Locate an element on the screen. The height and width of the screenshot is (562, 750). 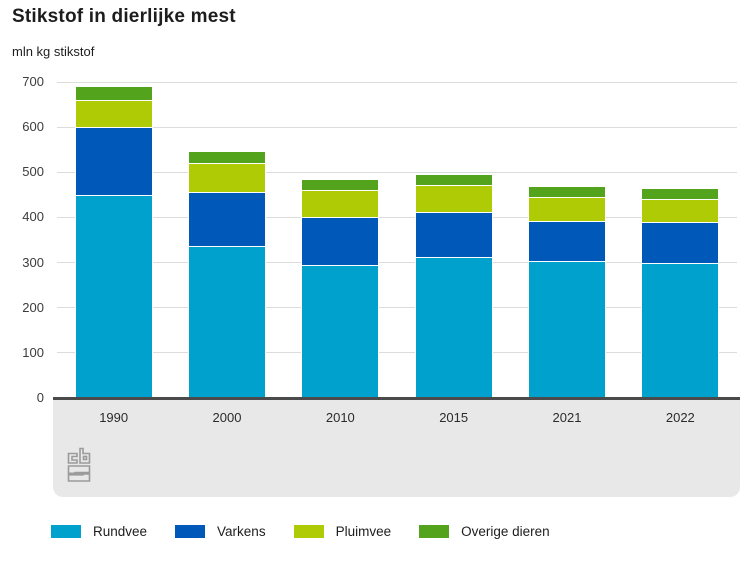
legend-label: Varkens is located at coordinates (241, 531).